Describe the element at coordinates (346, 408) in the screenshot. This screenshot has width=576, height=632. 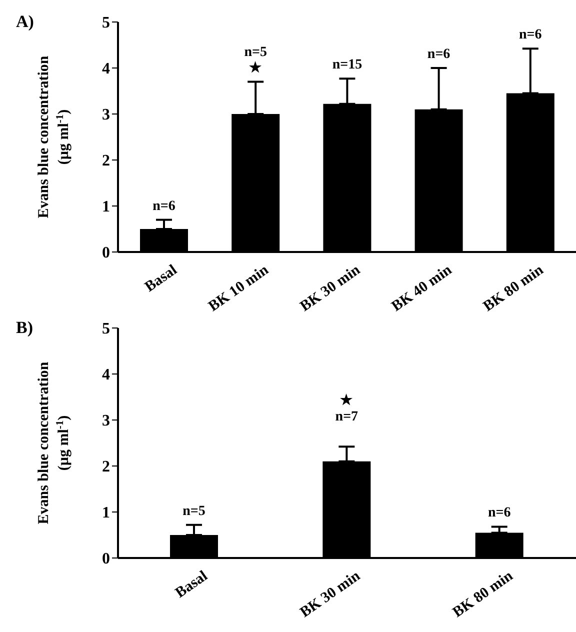
I see `annotation: ★ n=7` at that location.